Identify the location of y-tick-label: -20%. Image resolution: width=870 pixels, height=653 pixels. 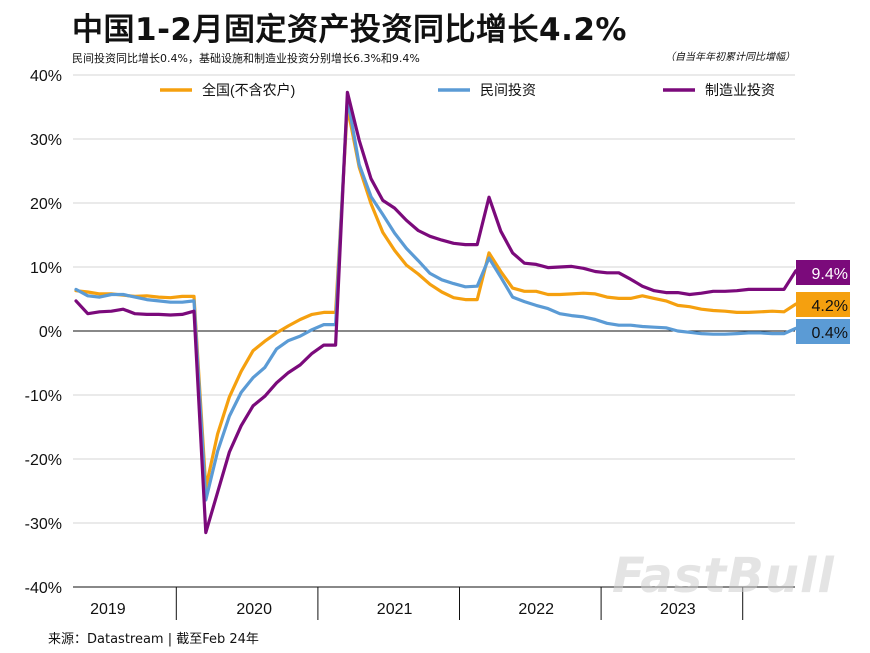
(43, 460).